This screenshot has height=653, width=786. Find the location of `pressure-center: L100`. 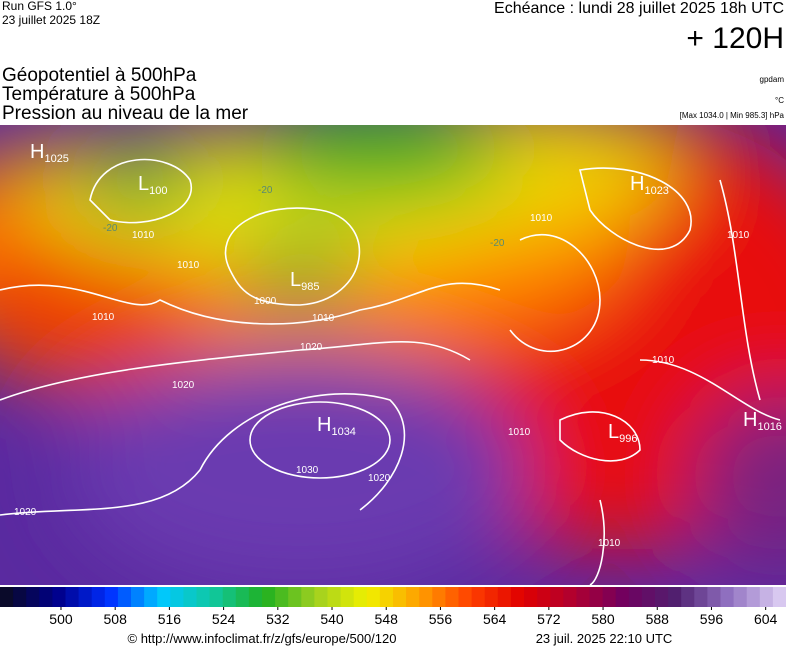

pressure-center: L100 is located at coordinates (152, 185).